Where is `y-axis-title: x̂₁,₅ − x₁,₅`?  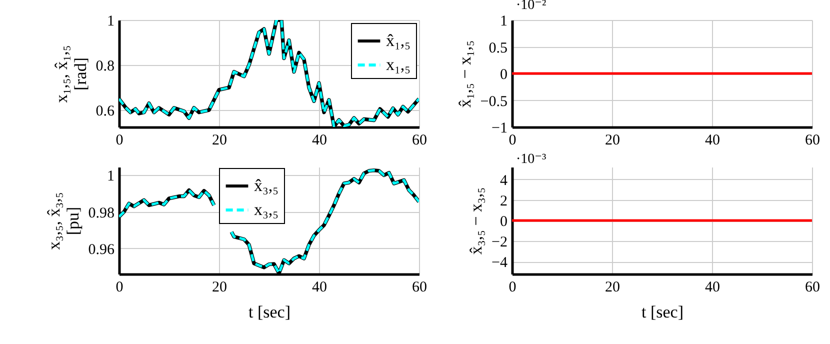 y-axis-title: x̂₁,₅ − x₁,₅ is located at coordinates (464, 74).